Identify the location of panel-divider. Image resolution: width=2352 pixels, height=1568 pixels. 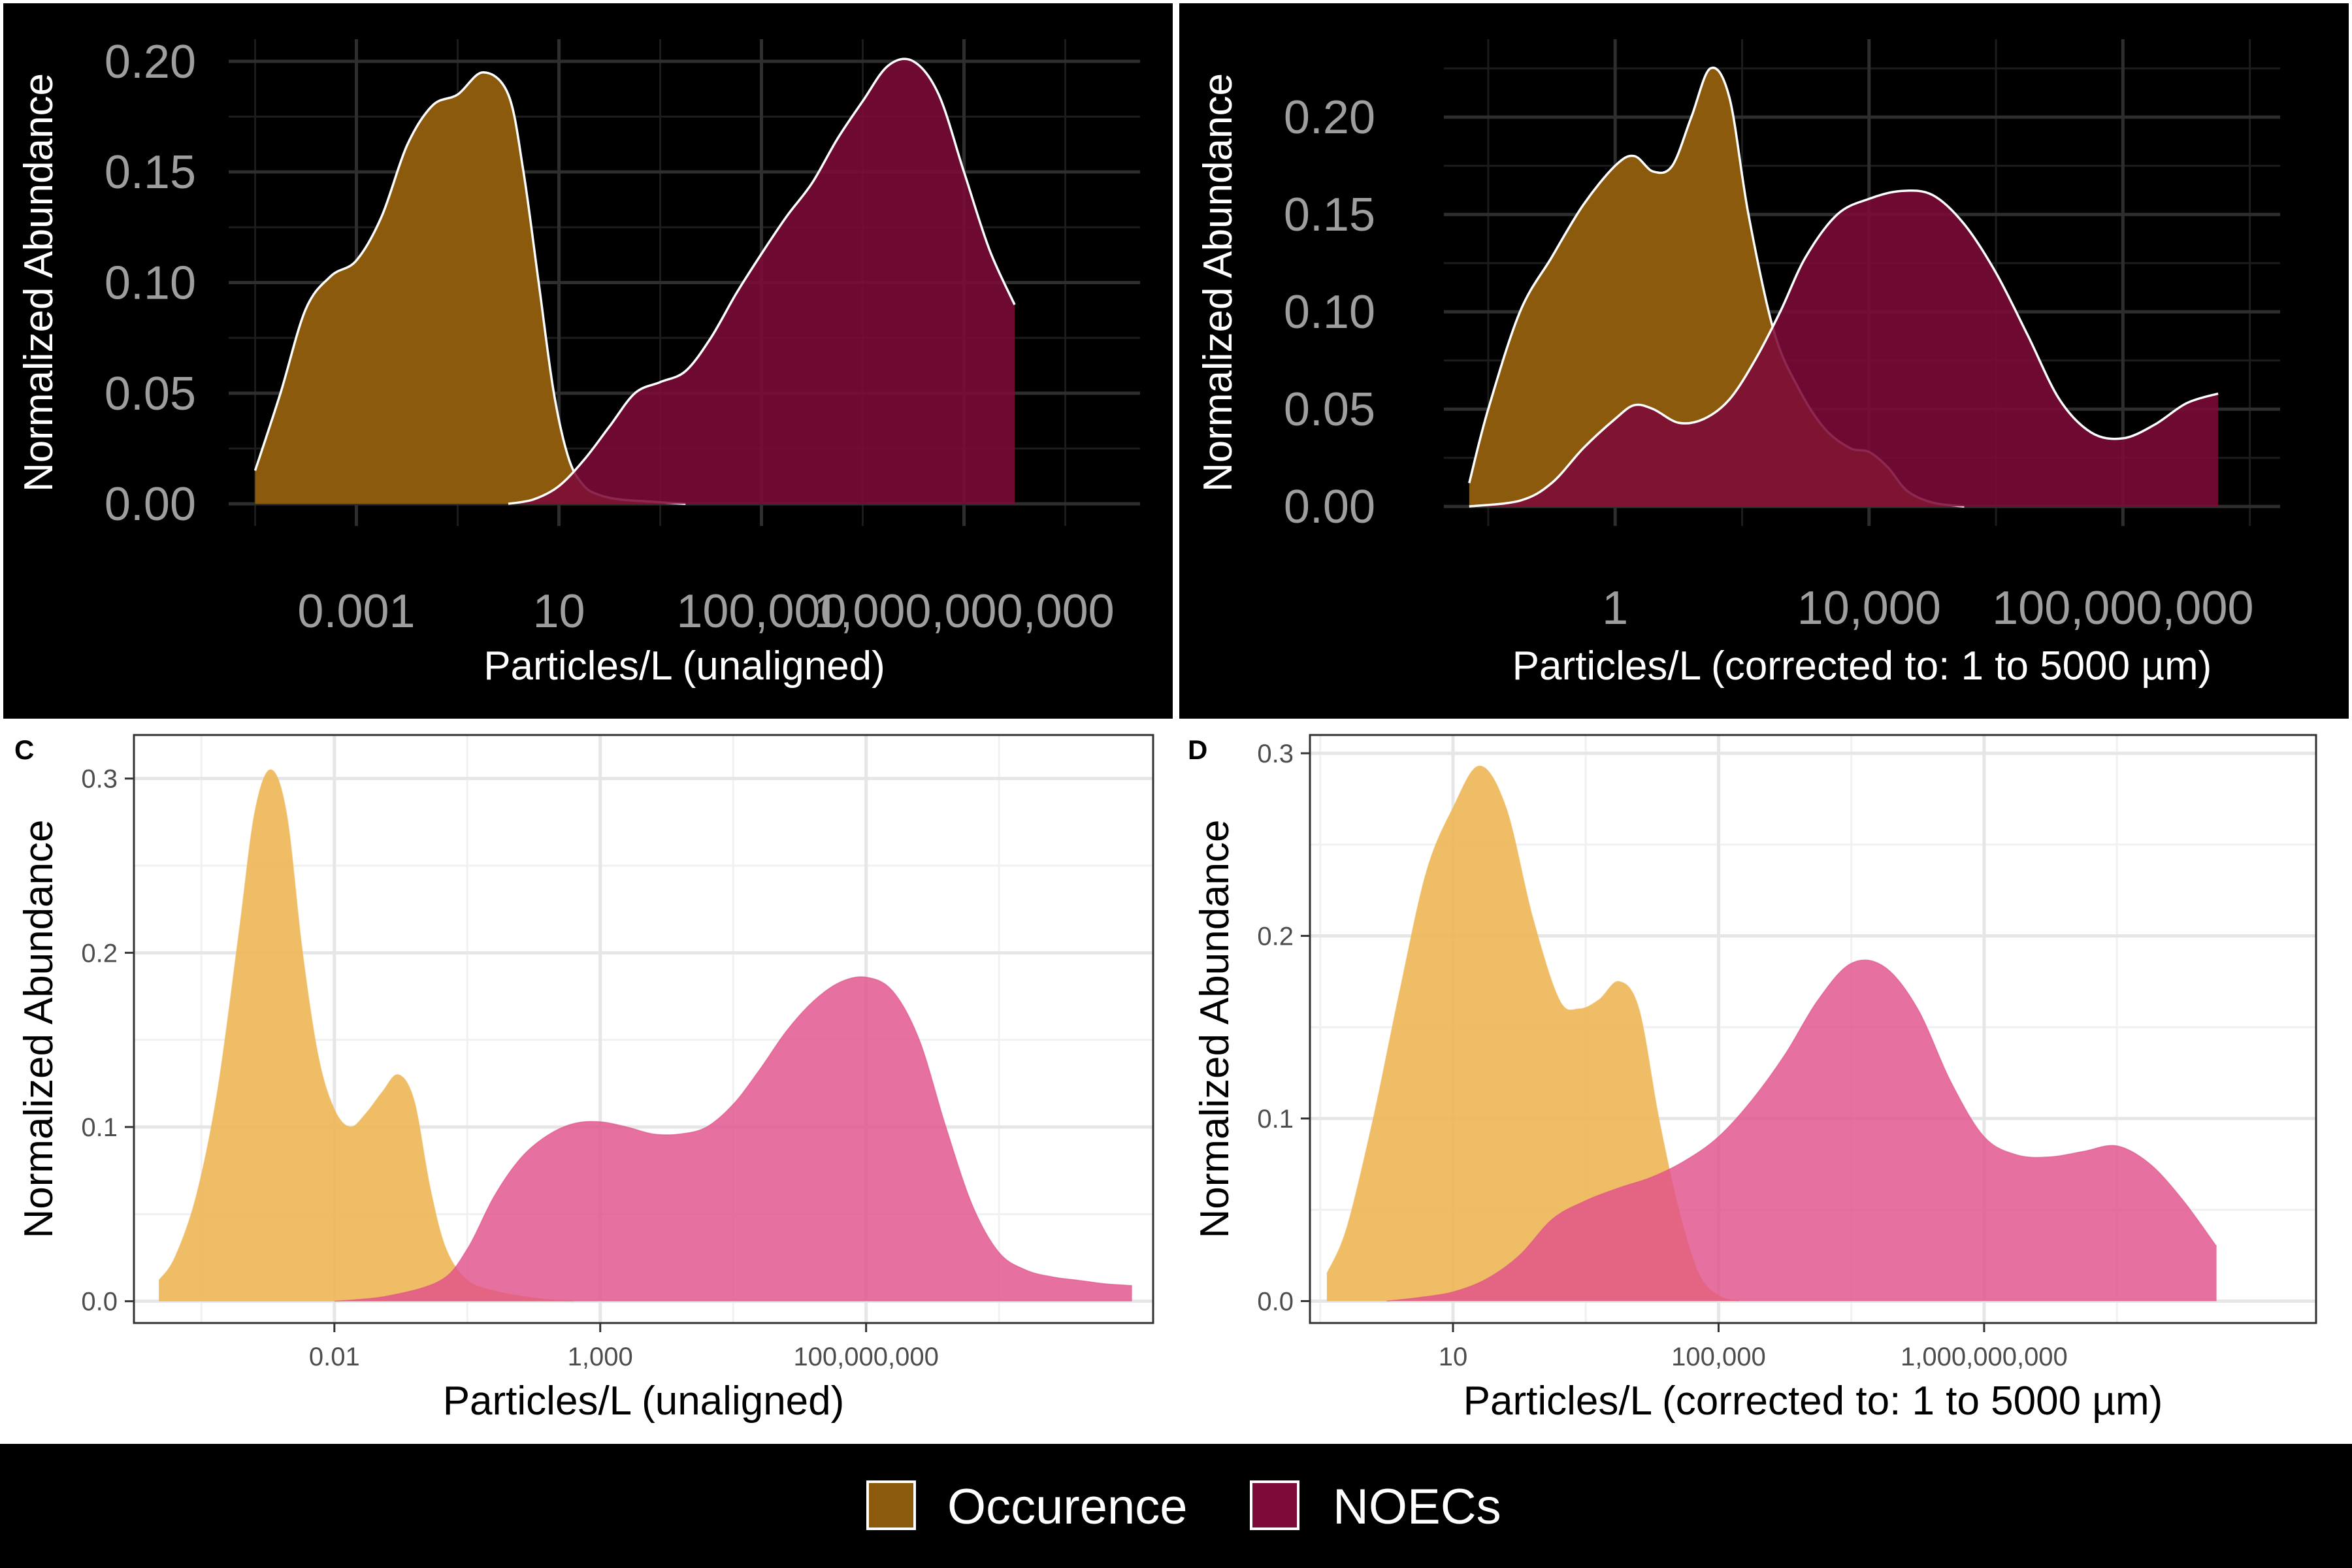
(1176, 359).